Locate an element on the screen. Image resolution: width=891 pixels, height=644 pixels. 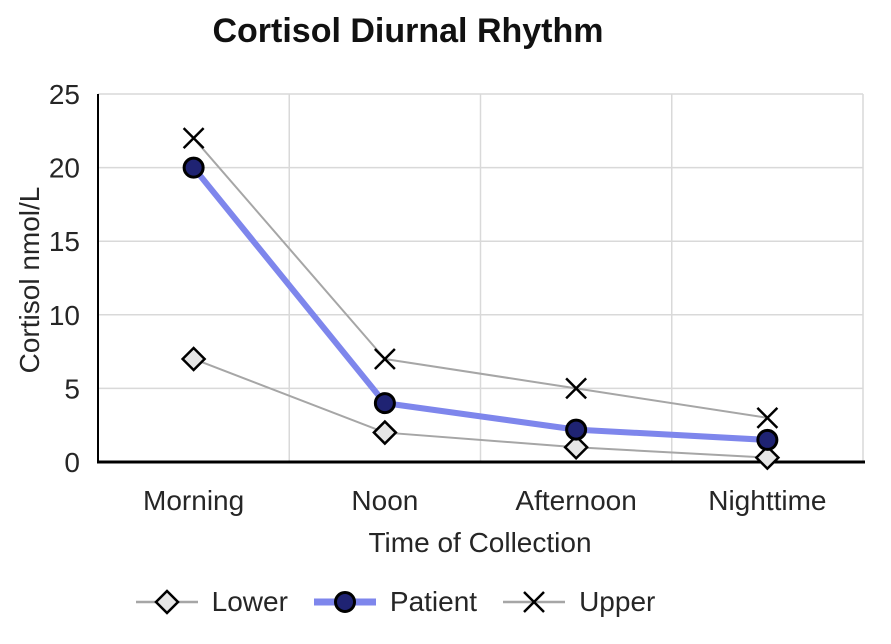
chart-title: Cortisol Diurnal Rhythm is located at coordinates (408, 31).